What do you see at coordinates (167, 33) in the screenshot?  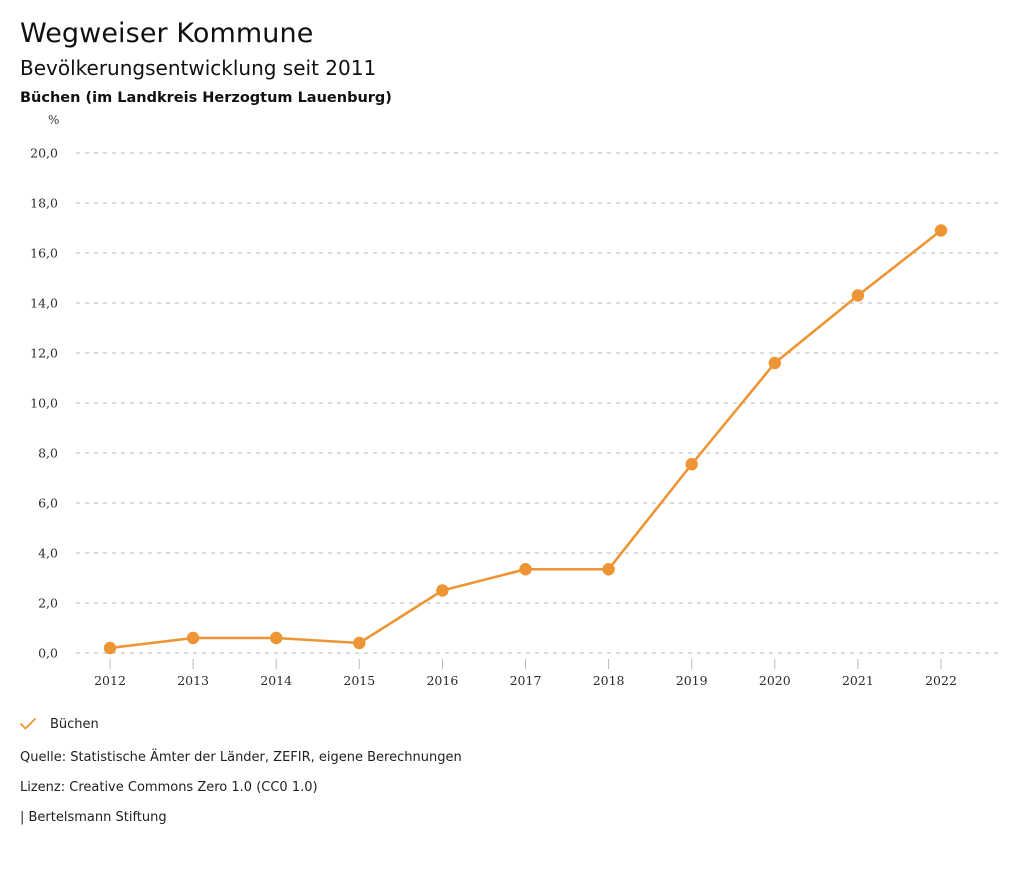 I see `page-title: Wegweiser Kommune` at bounding box center [167, 33].